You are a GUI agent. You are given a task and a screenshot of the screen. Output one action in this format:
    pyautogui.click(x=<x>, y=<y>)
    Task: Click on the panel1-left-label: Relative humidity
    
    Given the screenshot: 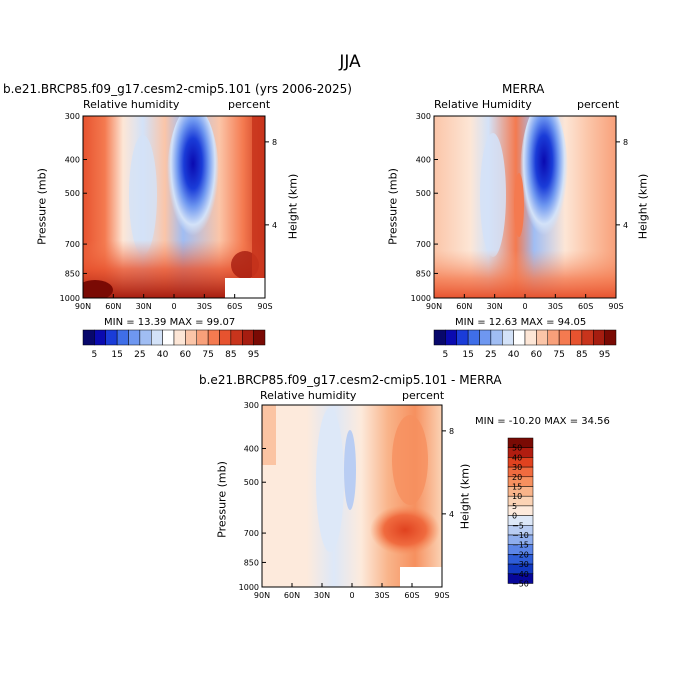 What is the action you would take?
    pyautogui.click(x=131, y=104)
    